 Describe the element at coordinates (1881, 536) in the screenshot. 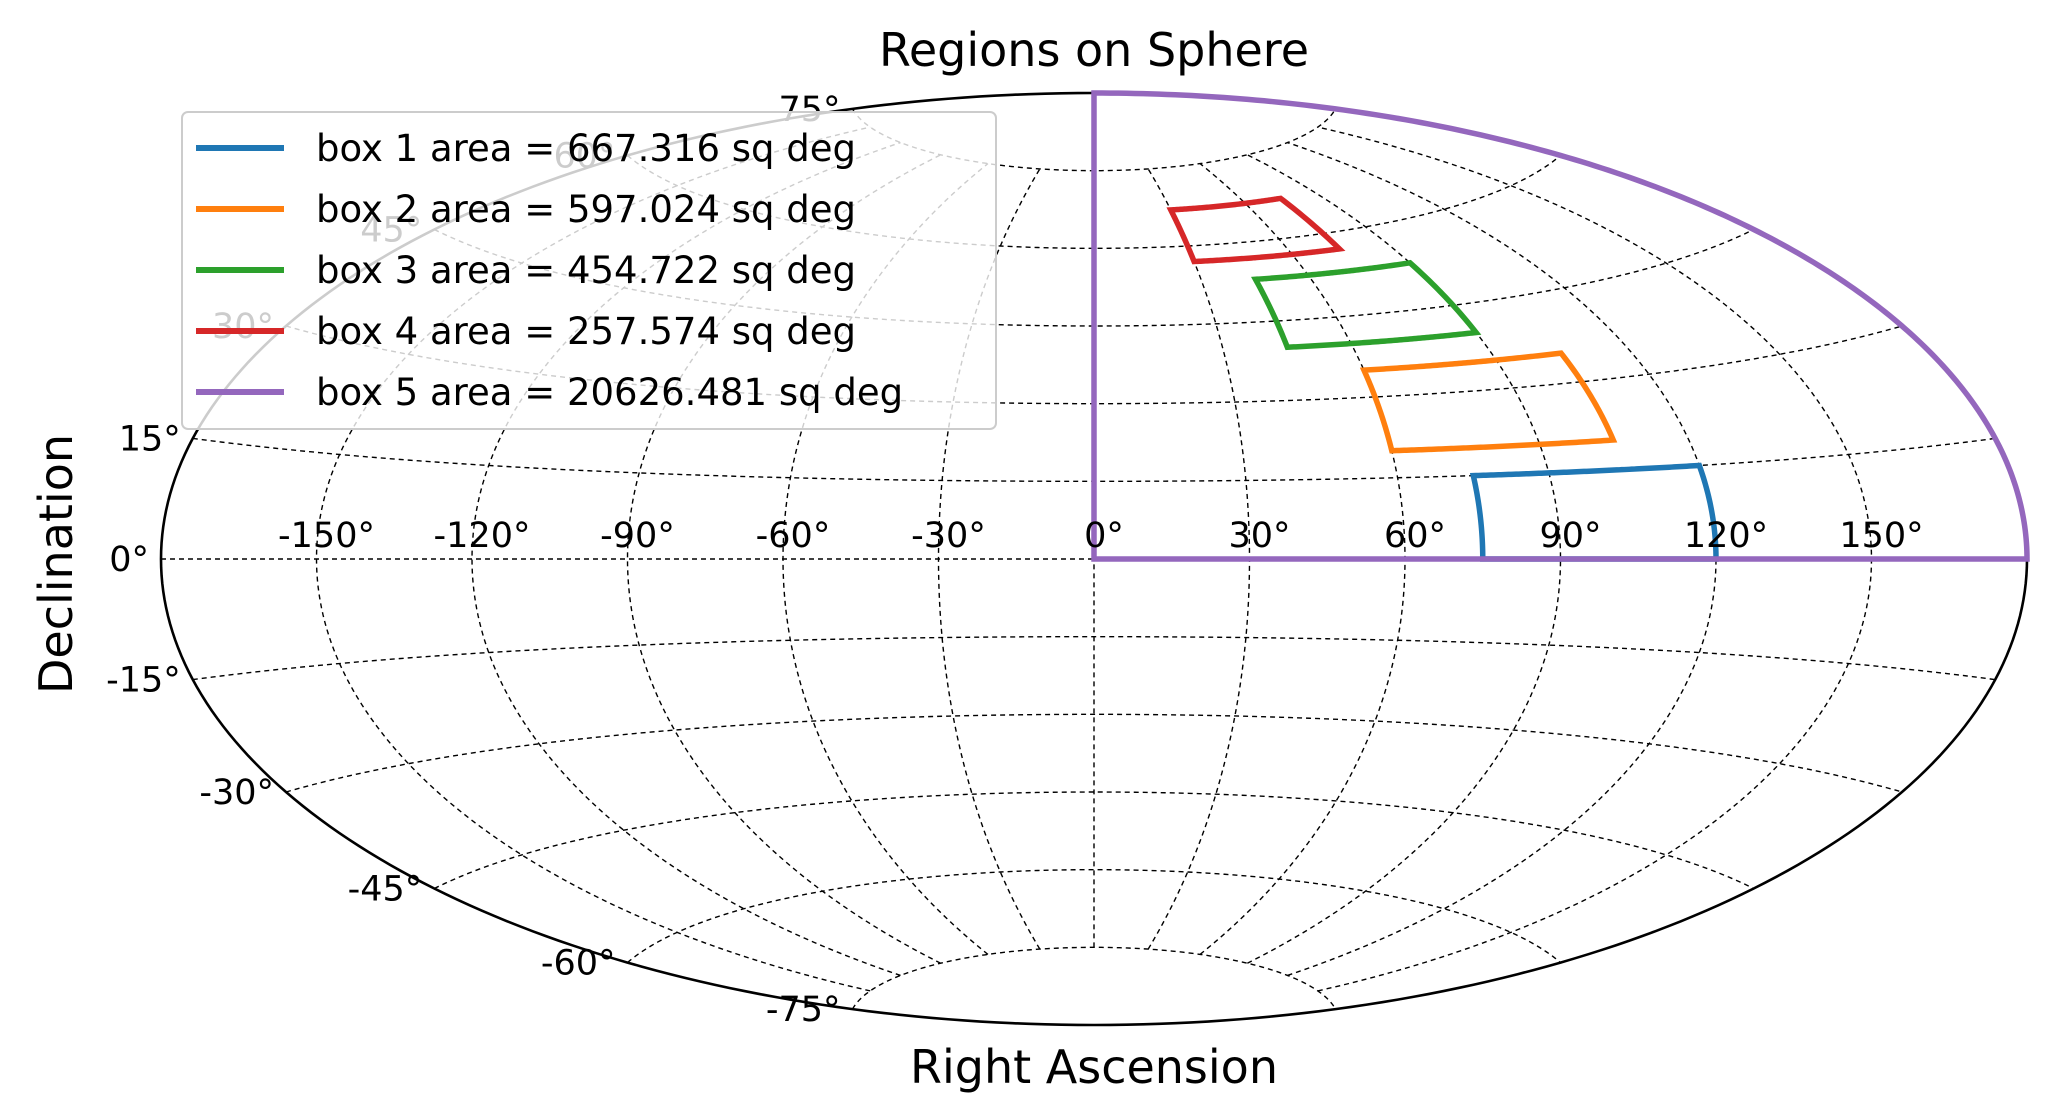

I see `ra-tick-label: 150°` at that location.